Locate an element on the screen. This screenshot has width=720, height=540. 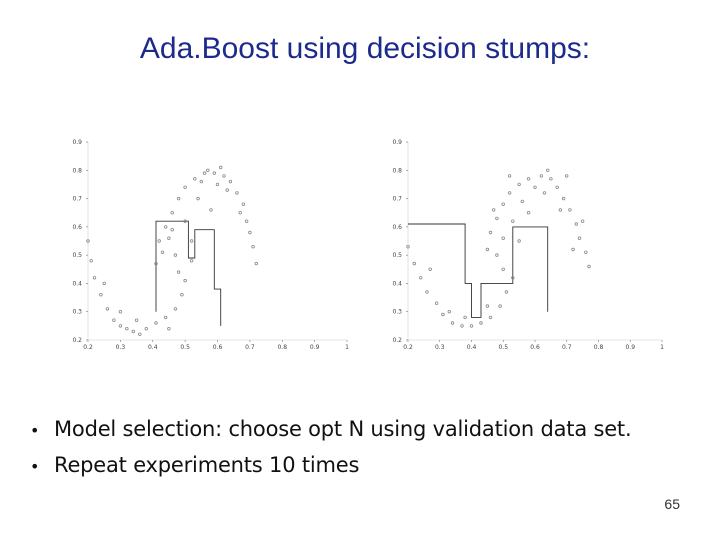
page-number: 65 is located at coordinates (672, 504).